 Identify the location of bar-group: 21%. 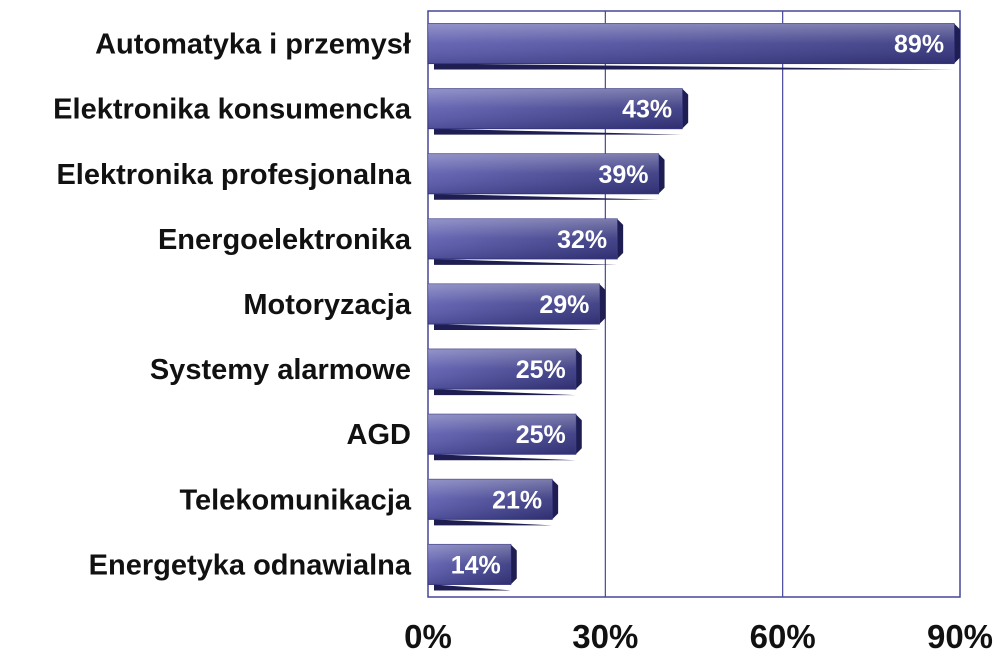
(493, 502).